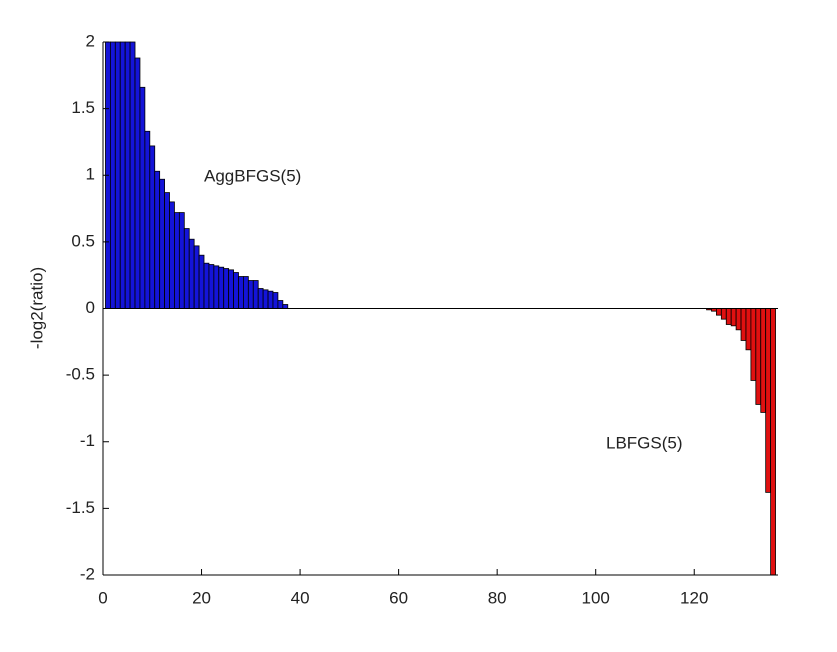  Describe the element at coordinates (90, 40) in the screenshot. I see `y-tick-label: 2` at that location.